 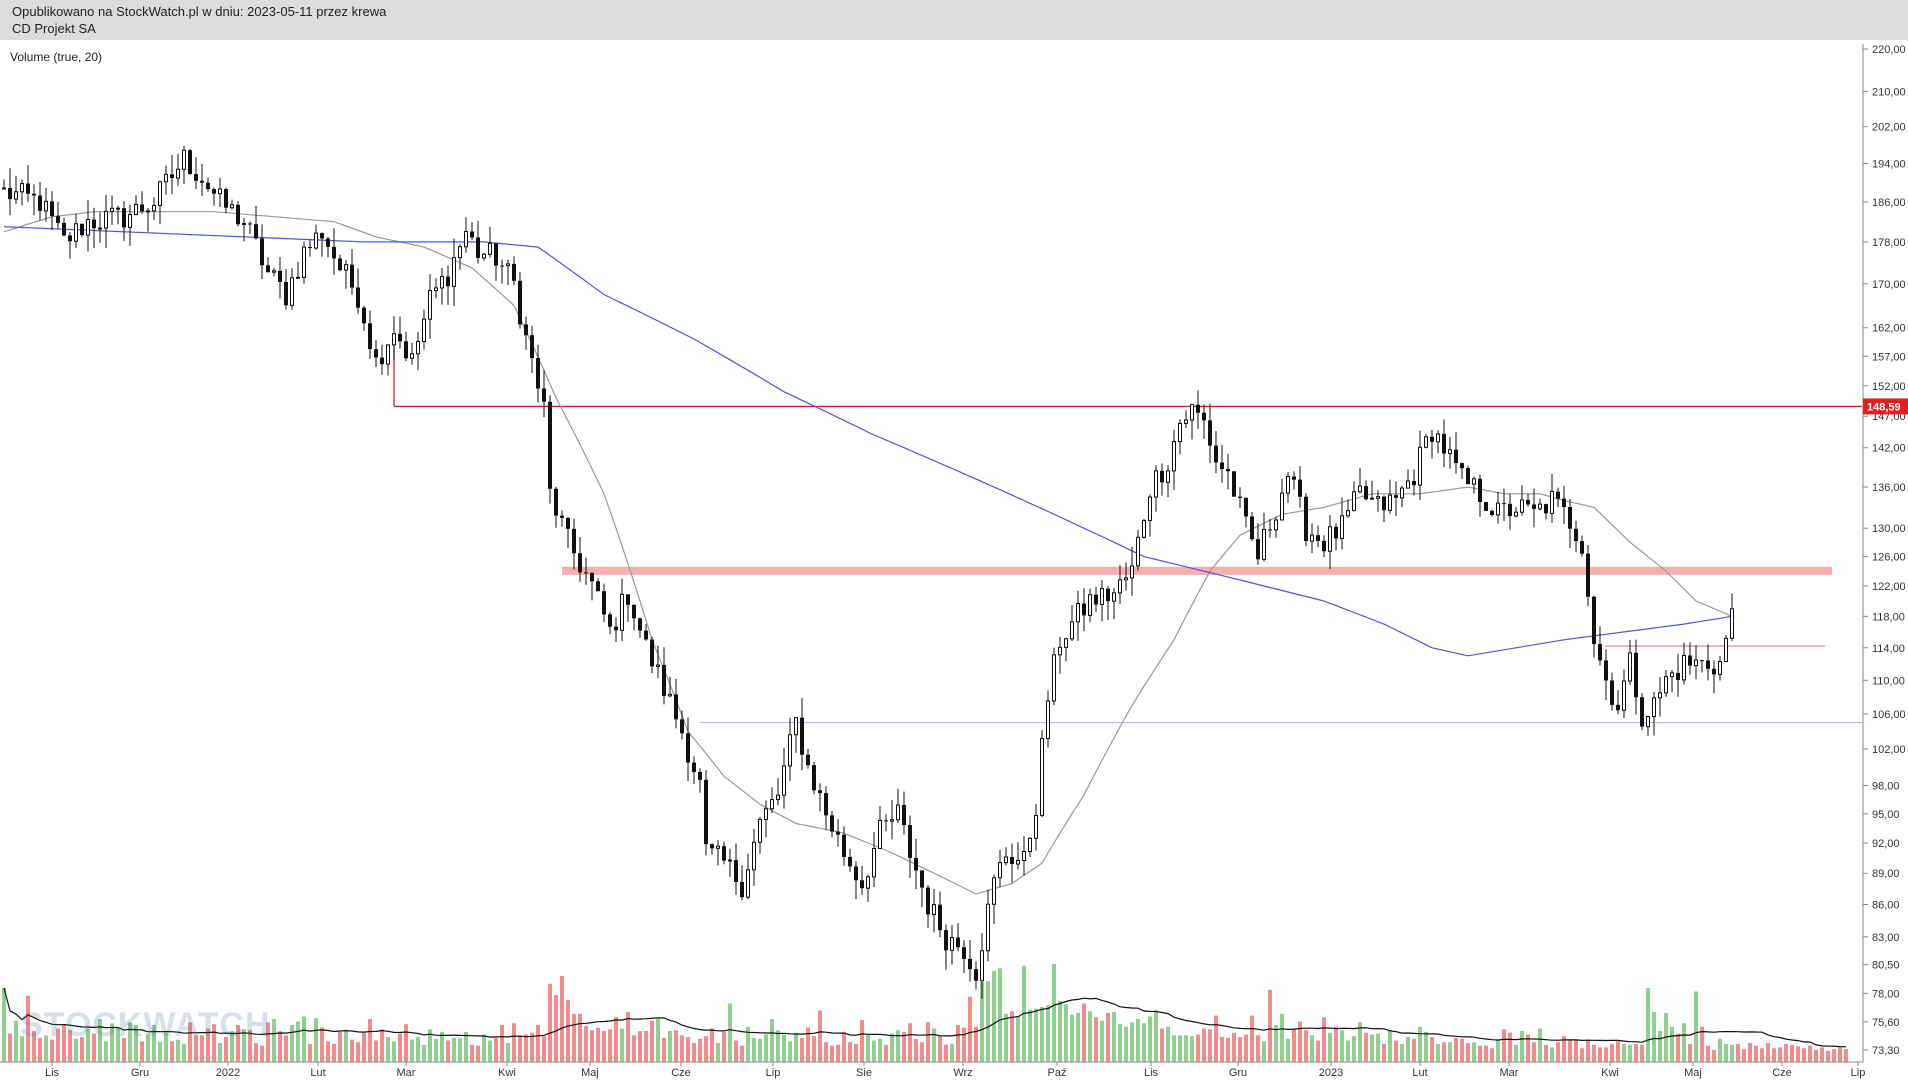 What do you see at coordinates (1889, 449) in the screenshot?
I see `y-tick-label: 142,00` at bounding box center [1889, 449].